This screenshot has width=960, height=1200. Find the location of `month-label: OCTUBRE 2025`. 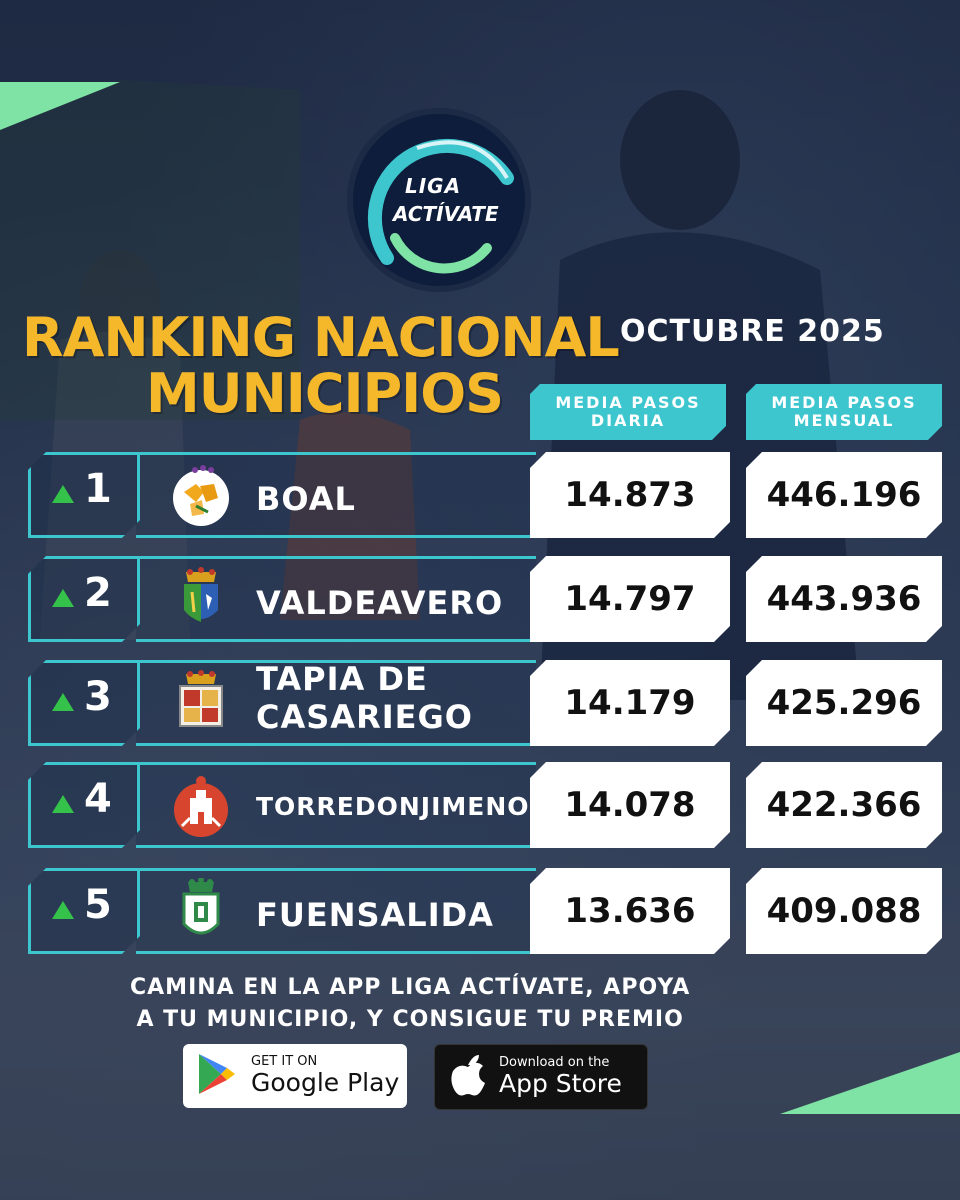

month-label: OCTUBRE 2025 is located at coordinates (752, 331).